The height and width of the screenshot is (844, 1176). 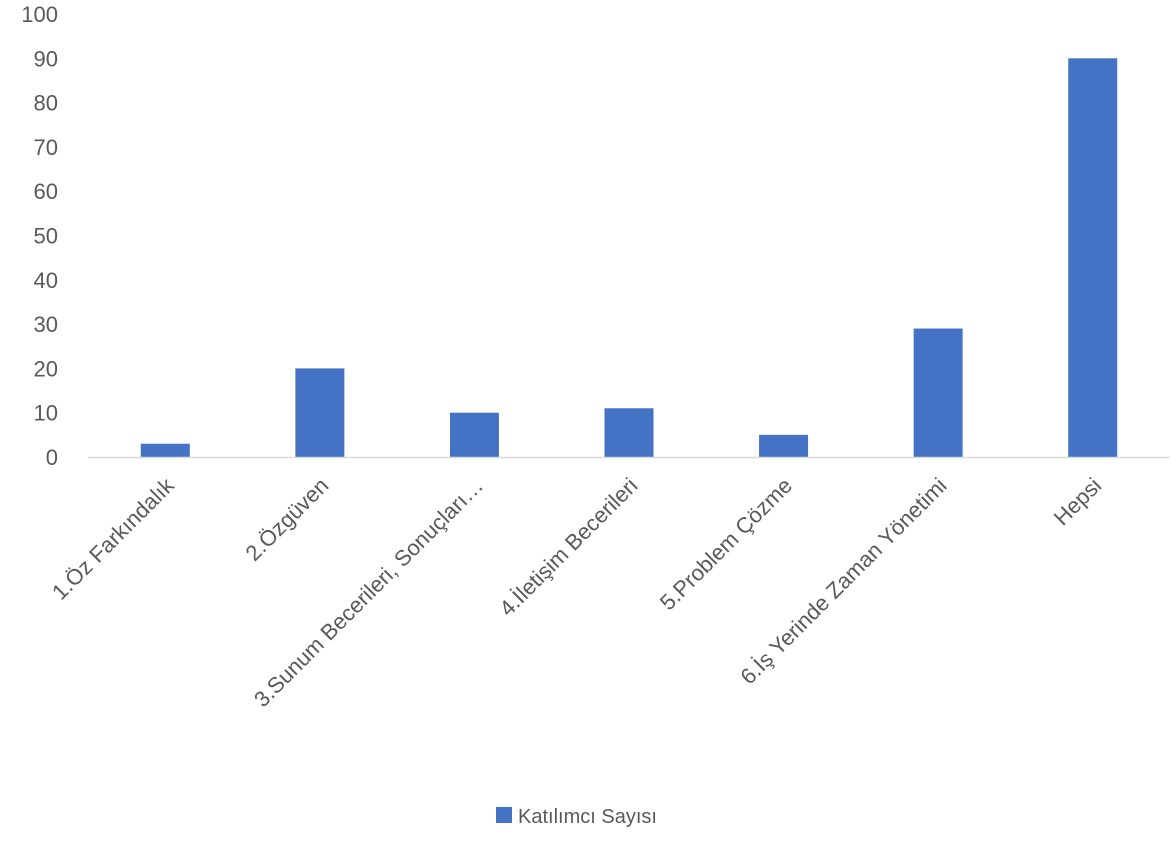 I want to click on y-tick-label: 100, so click(x=39, y=14).